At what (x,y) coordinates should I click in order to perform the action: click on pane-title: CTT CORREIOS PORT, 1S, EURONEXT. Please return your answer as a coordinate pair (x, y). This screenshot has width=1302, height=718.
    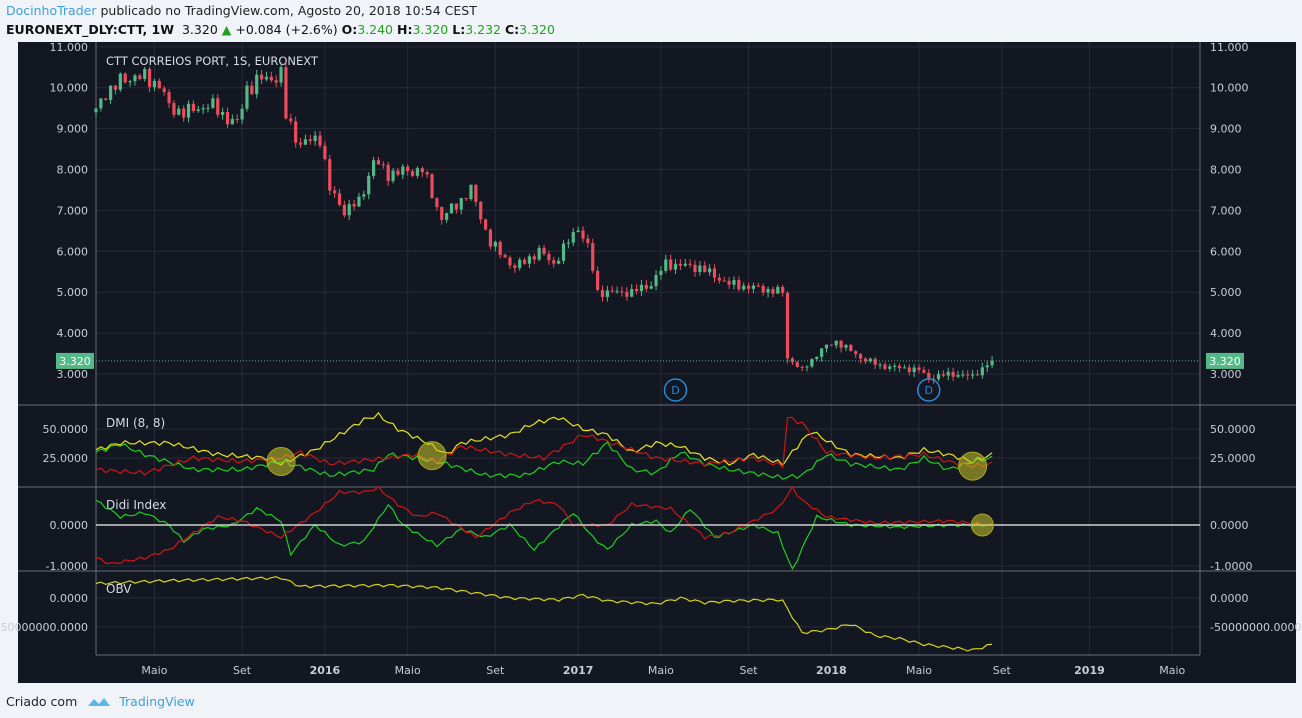
    Looking at the image, I should click on (212, 61).